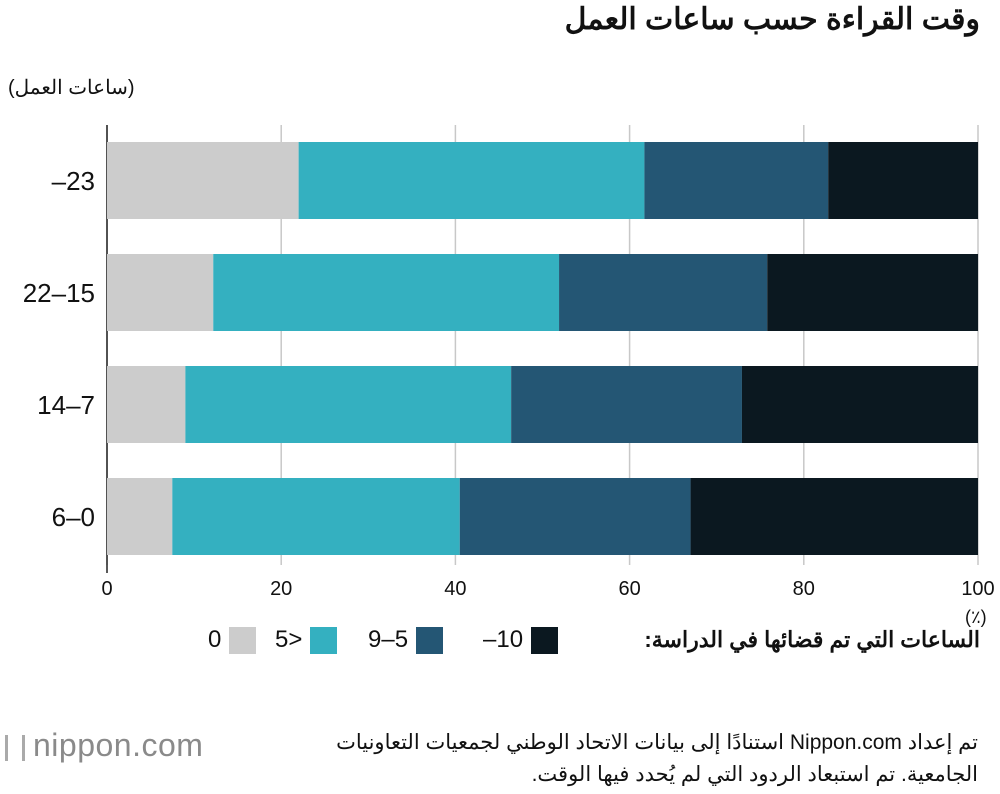 This screenshot has height=794, width=1000. What do you see at coordinates (73, 517) in the screenshot?
I see `category-label: 6–0` at bounding box center [73, 517].